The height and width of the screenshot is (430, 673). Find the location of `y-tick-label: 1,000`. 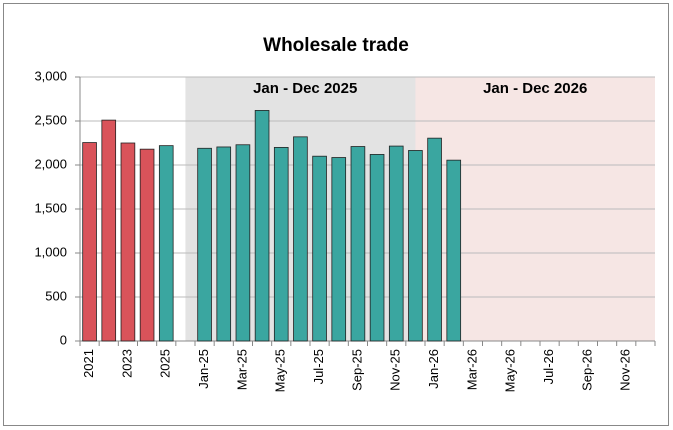

y-tick-label: 1,000 is located at coordinates (50, 251).